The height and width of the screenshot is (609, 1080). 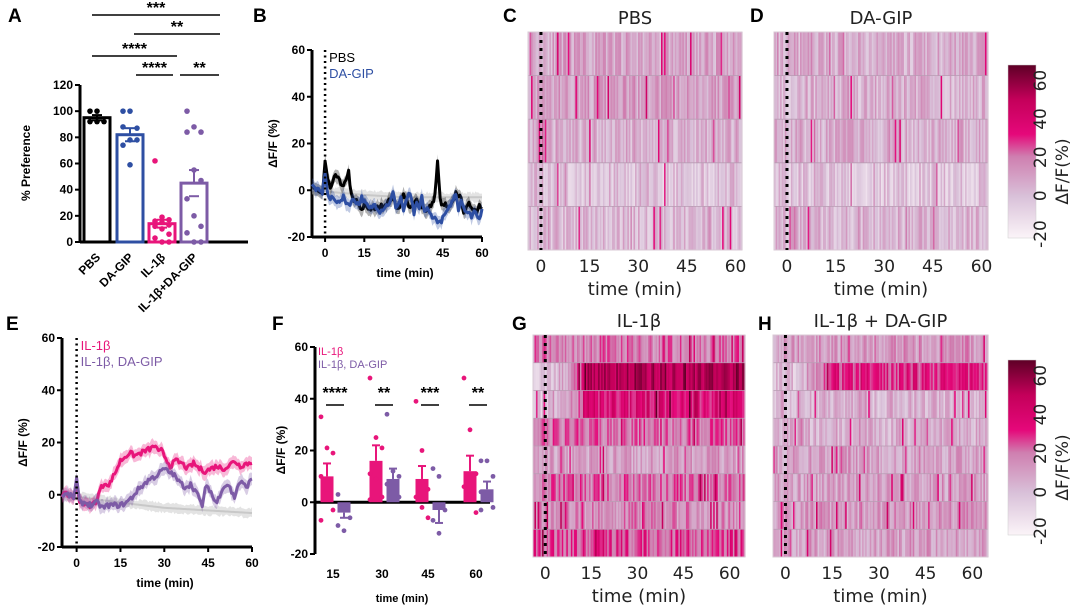 I want to click on y-tick-label: 0, so click(x=304, y=502).